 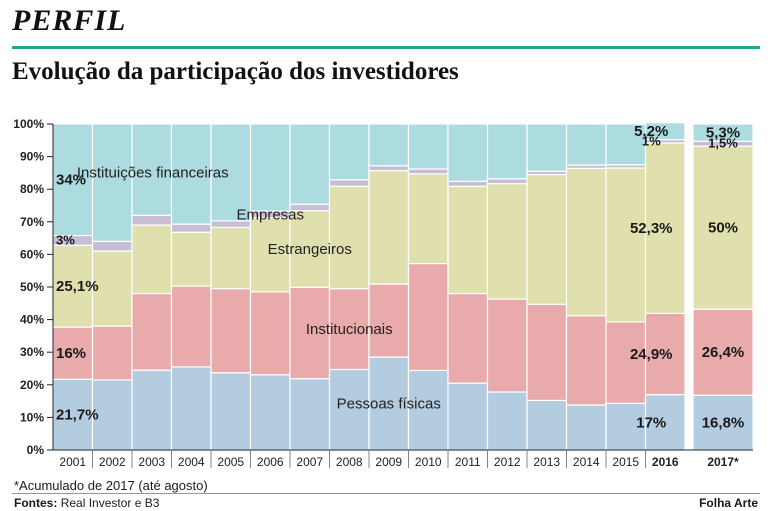 I want to click on bar-segment-pessoas-fisicas-2006, so click(x=270, y=412).